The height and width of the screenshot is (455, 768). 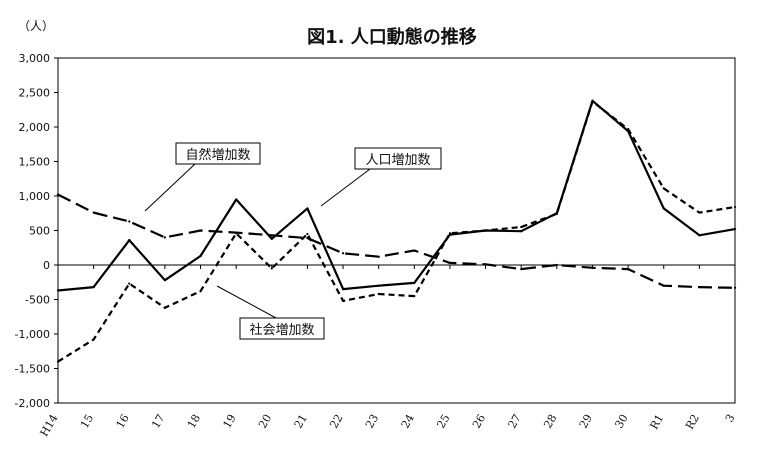 What do you see at coordinates (35, 93) in the screenshot?
I see `y-tick-label: 2,500` at bounding box center [35, 93].